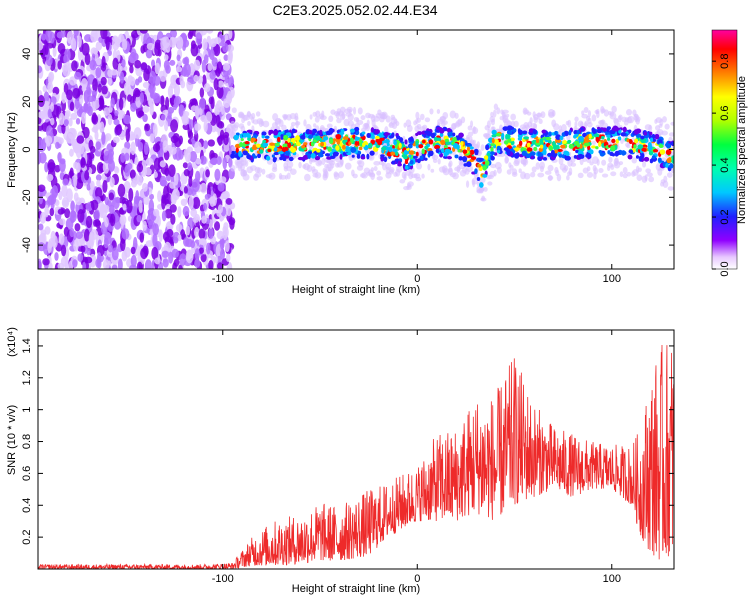 This screenshot has width=750, height=600. I want to click on colorbar-label: Normalized spectral amplitude, so click(742, 150).